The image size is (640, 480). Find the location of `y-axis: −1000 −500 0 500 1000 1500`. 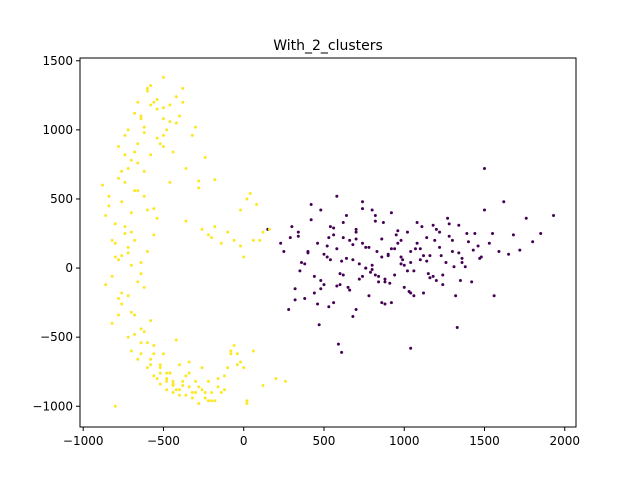

y-axis: −1000 −500 0 500 1000 1500 is located at coordinates (56, 233).